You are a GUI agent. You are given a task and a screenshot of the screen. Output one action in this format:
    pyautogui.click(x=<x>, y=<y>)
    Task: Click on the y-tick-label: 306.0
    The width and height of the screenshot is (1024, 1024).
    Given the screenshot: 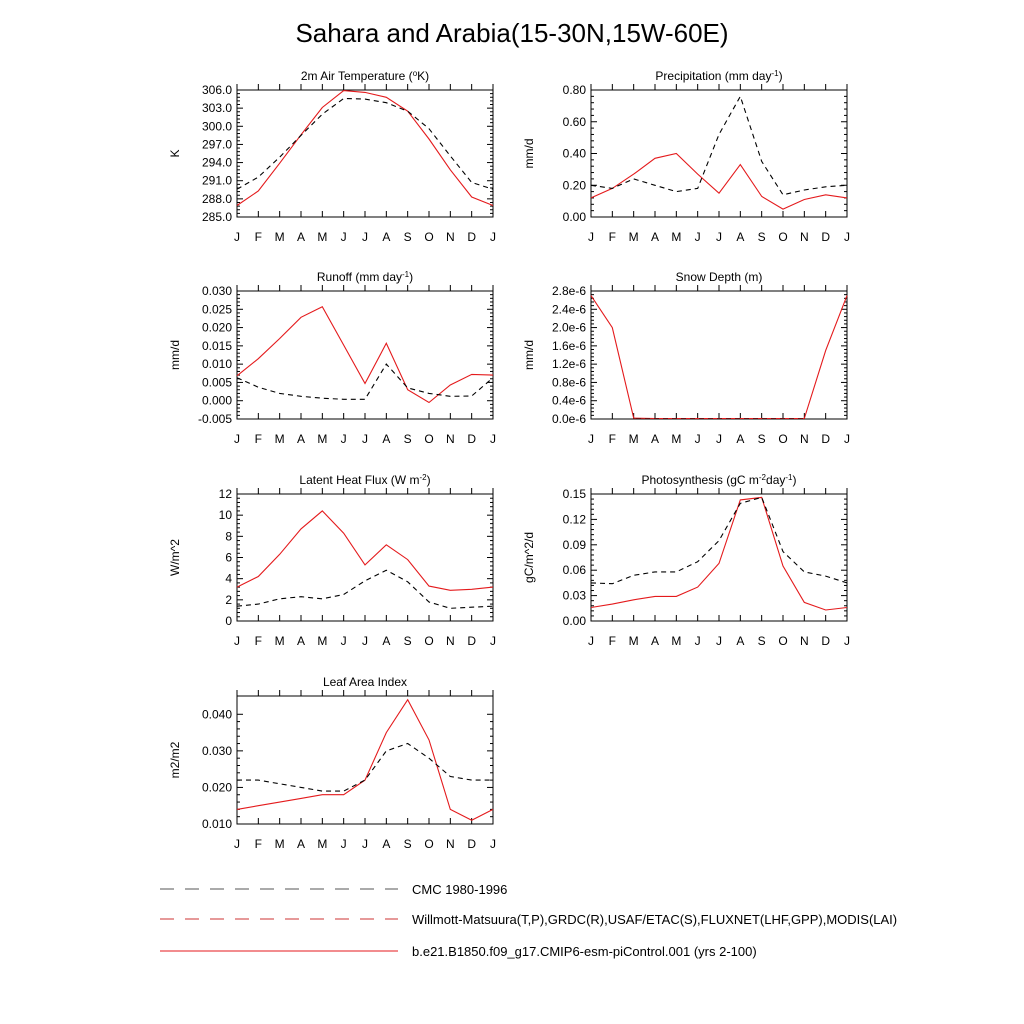 What is the action you would take?
    pyautogui.click(x=217, y=90)
    